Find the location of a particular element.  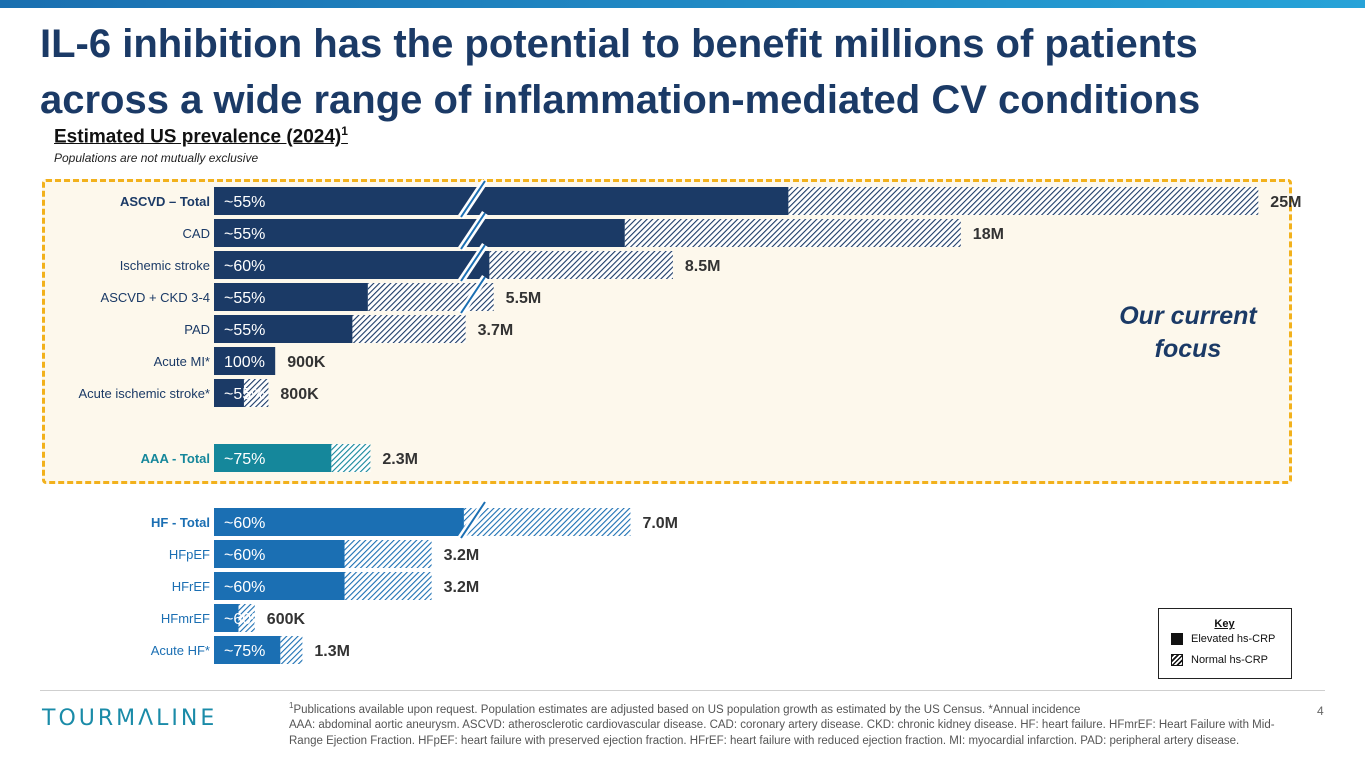

solid-swatch-icon is located at coordinates (1177, 639).